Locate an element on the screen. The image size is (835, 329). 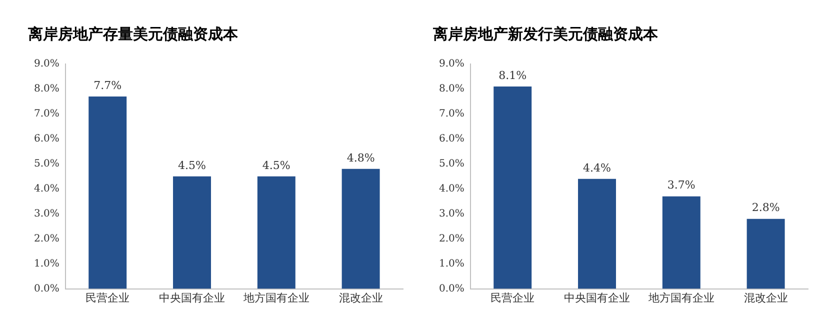
data-label: 4.4% is located at coordinates (597, 167).